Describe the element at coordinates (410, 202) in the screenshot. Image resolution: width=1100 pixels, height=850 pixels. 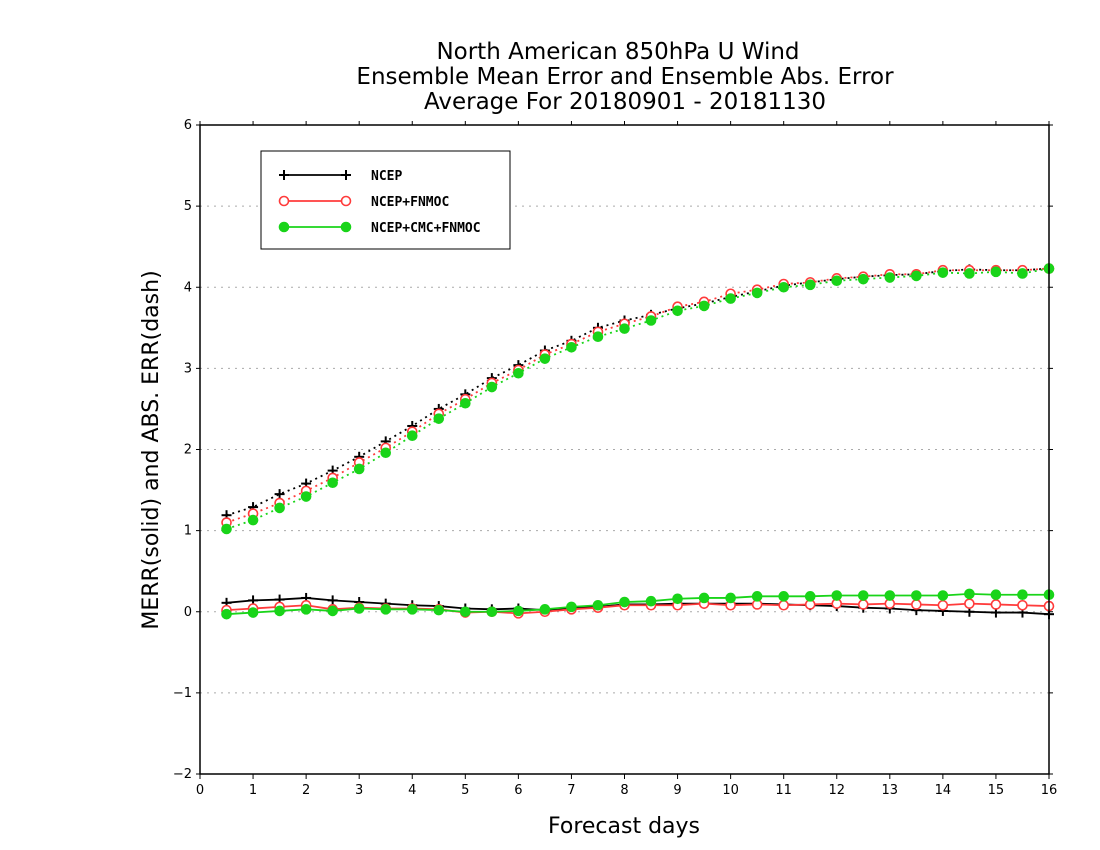
I see `legend-label: NCEP+FNMOC` at that location.